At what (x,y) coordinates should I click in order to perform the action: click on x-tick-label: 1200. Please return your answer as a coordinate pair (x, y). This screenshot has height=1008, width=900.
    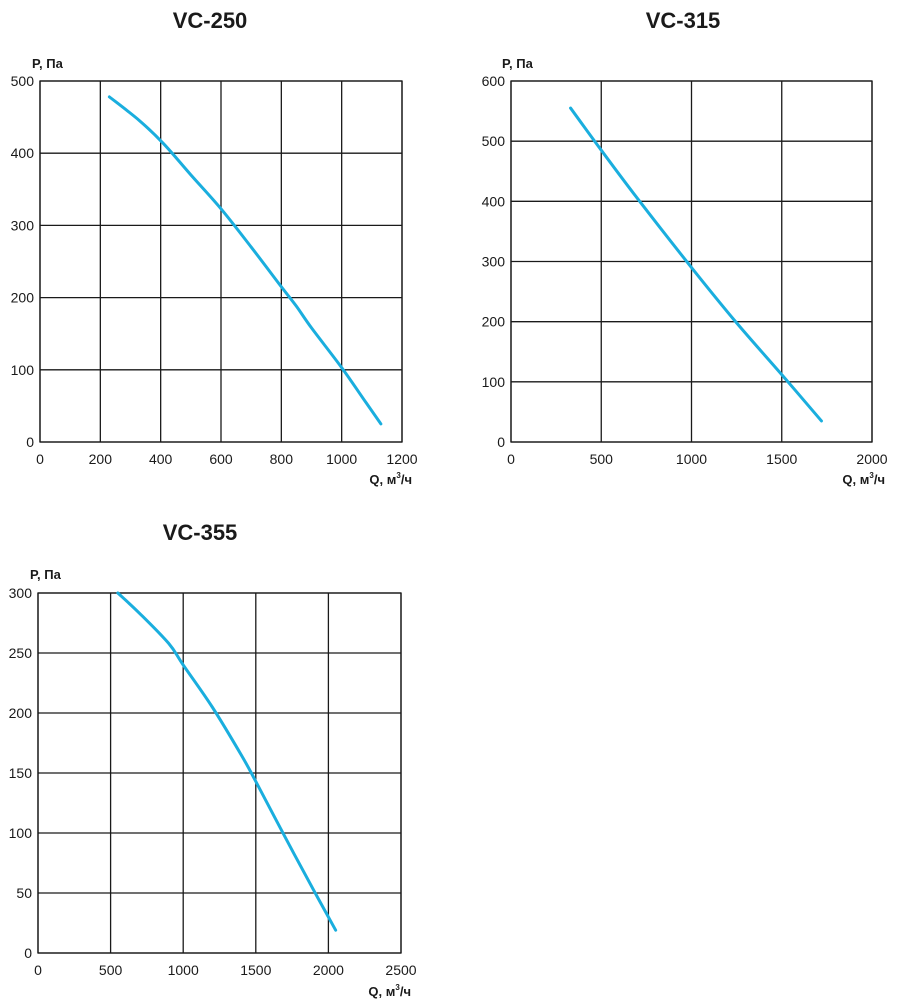
    Looking at the image, I should click on (401, 459).